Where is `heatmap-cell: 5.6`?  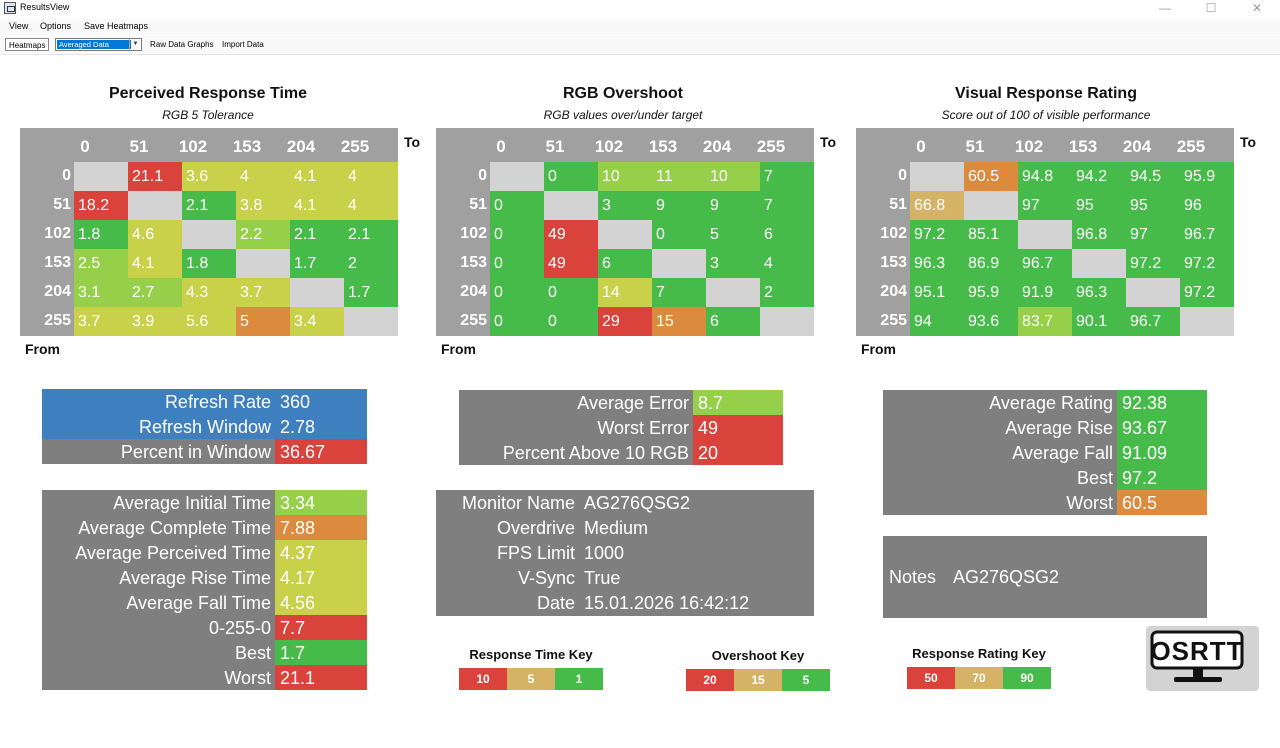
heatmap-cell: 5.6 is located at coordinates (209, 321).